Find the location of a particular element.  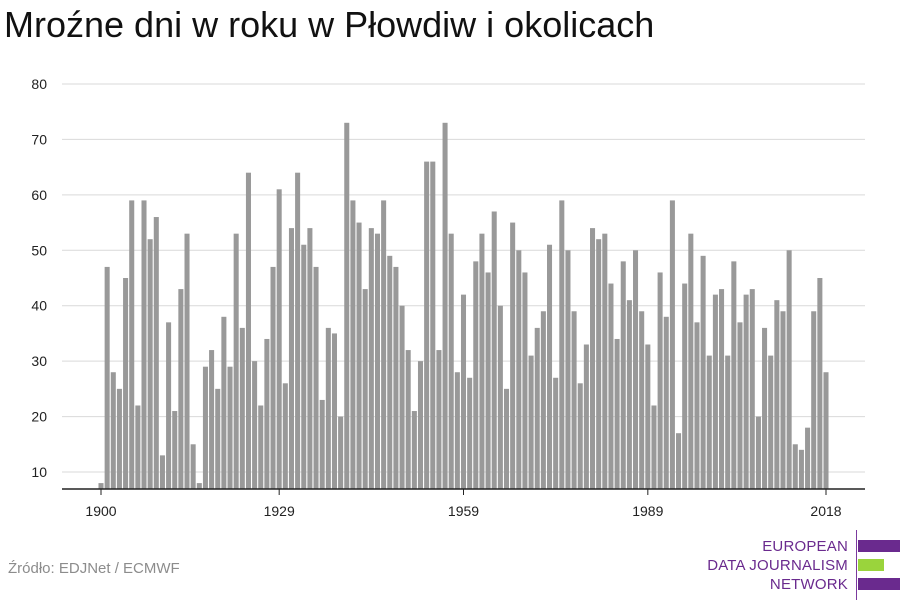

bar-1907 is located at coordinates (144, 344).